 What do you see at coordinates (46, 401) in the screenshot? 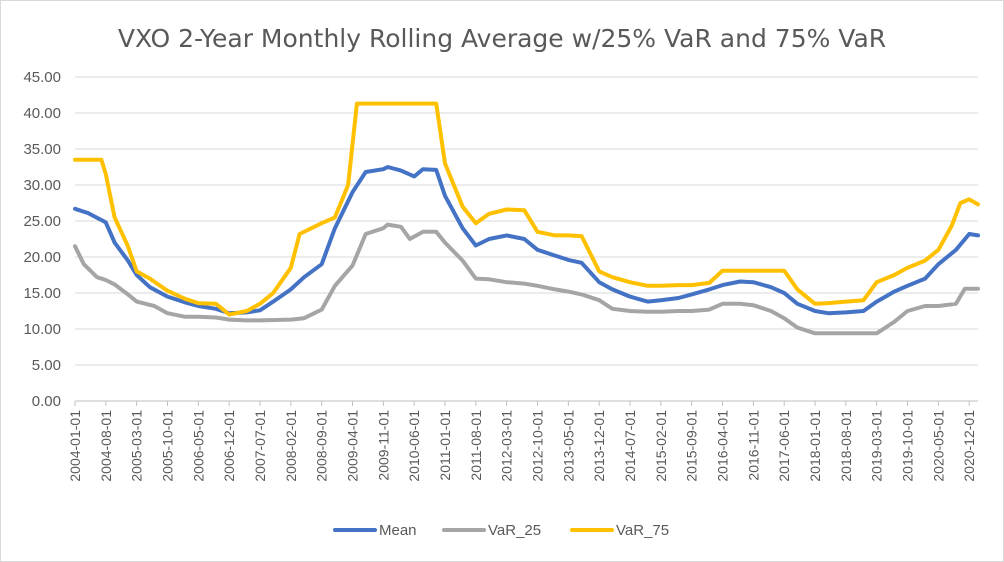
I see `y-tick-label: 0.00` at bounding box center [46, 401].